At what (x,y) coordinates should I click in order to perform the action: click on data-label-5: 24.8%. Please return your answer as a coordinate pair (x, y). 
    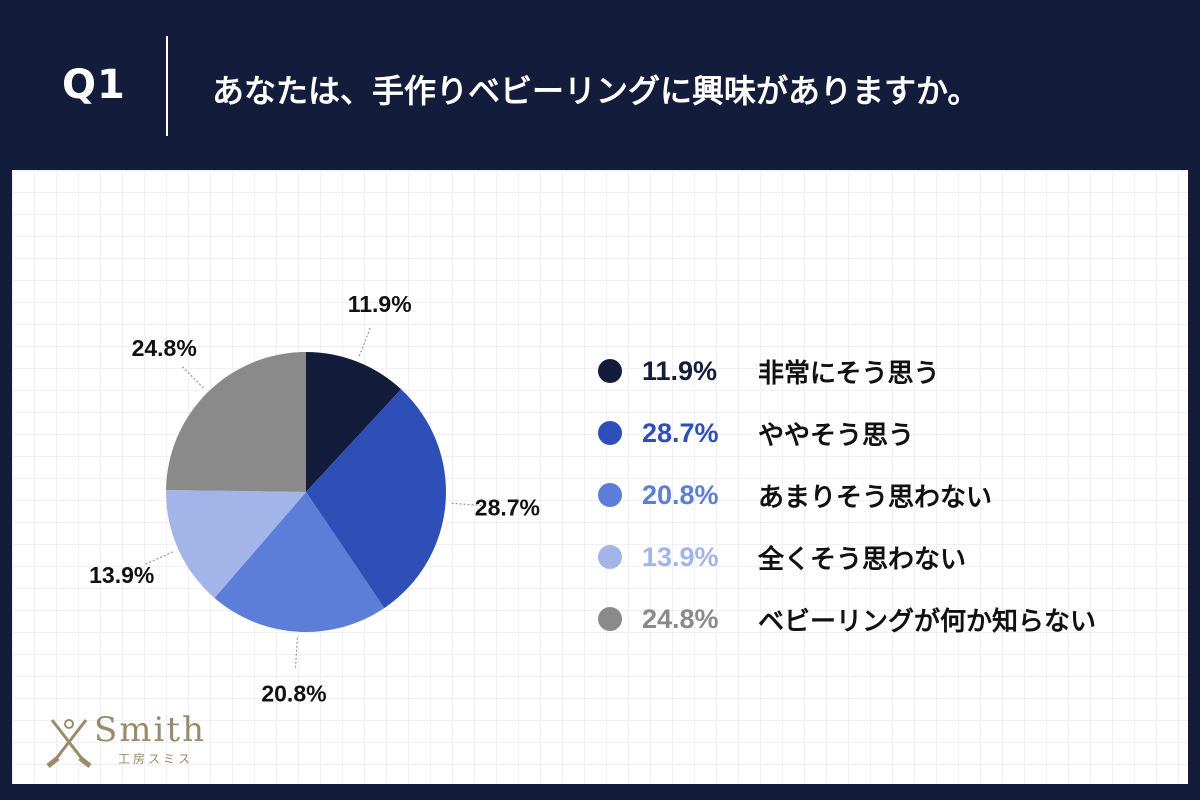
    Looking at the image, I should click on (164, 348).